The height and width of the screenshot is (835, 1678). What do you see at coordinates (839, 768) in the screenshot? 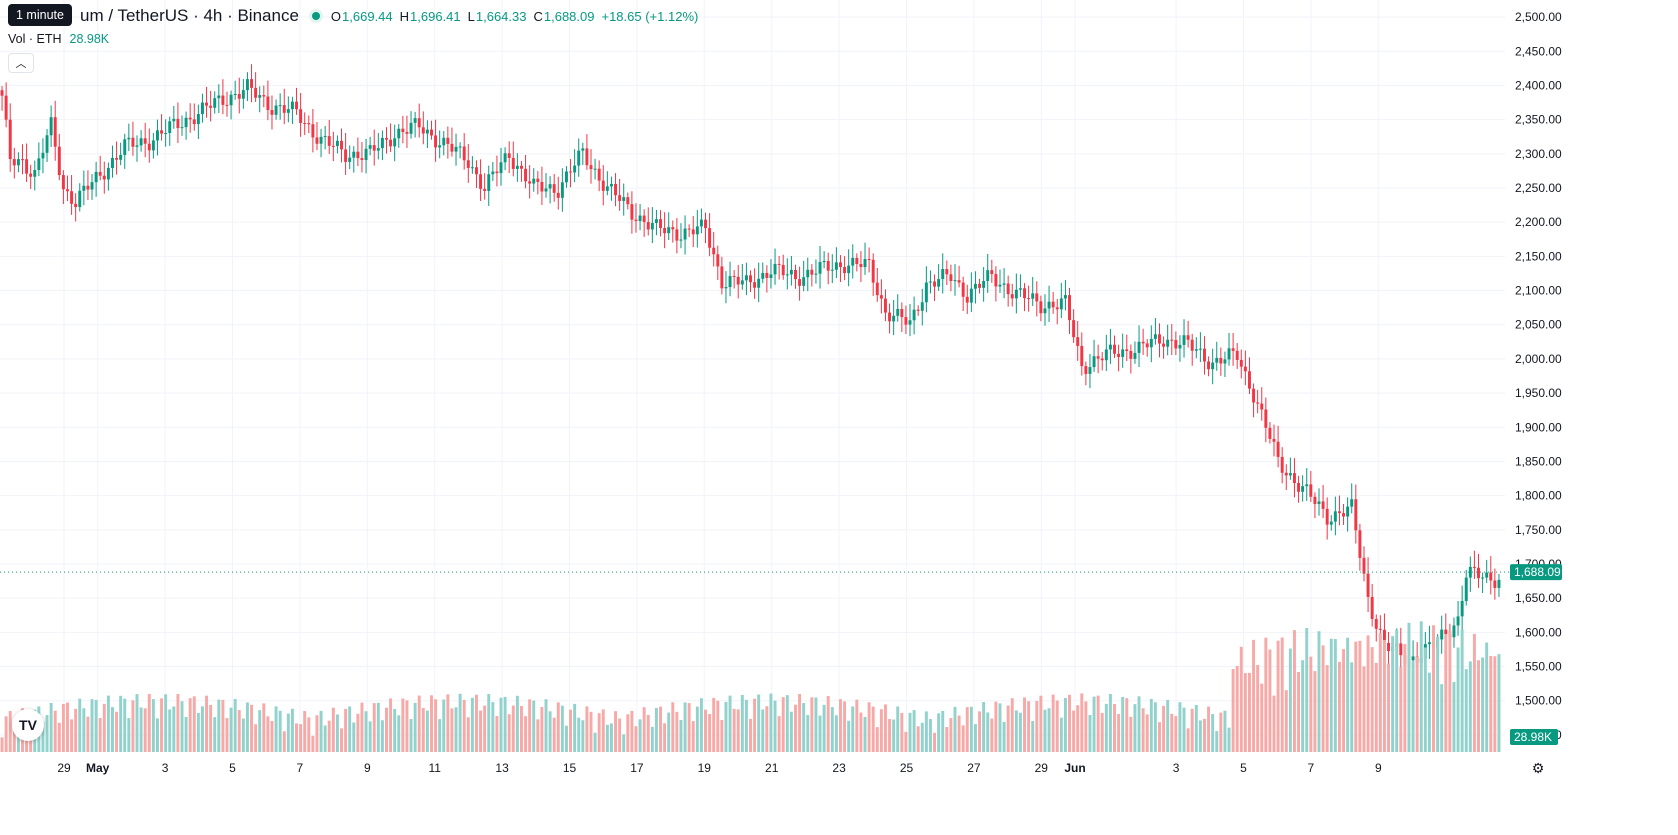
I see `x-tick-label: 23` at bounding box center [839, 768].